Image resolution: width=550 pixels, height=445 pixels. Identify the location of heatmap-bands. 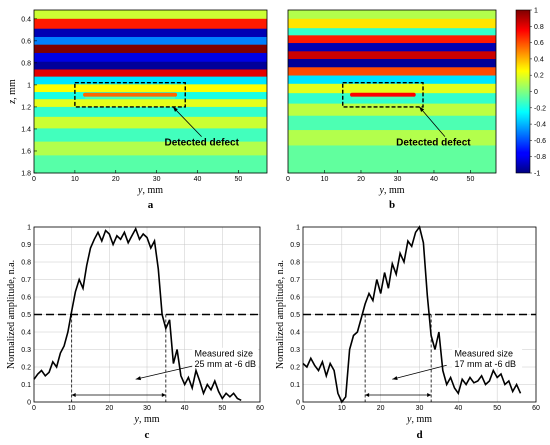
(392, 92).